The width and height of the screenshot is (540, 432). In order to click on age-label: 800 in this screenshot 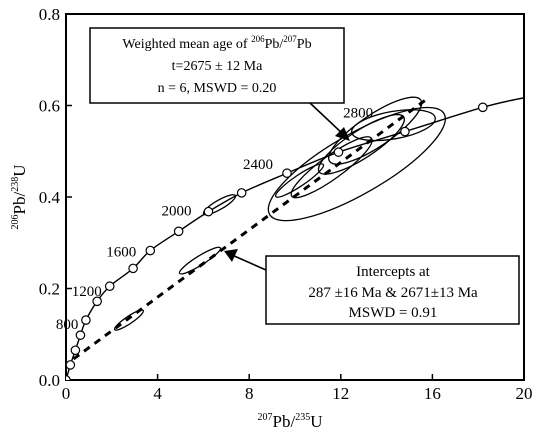, I will do `click(67, 325)`.